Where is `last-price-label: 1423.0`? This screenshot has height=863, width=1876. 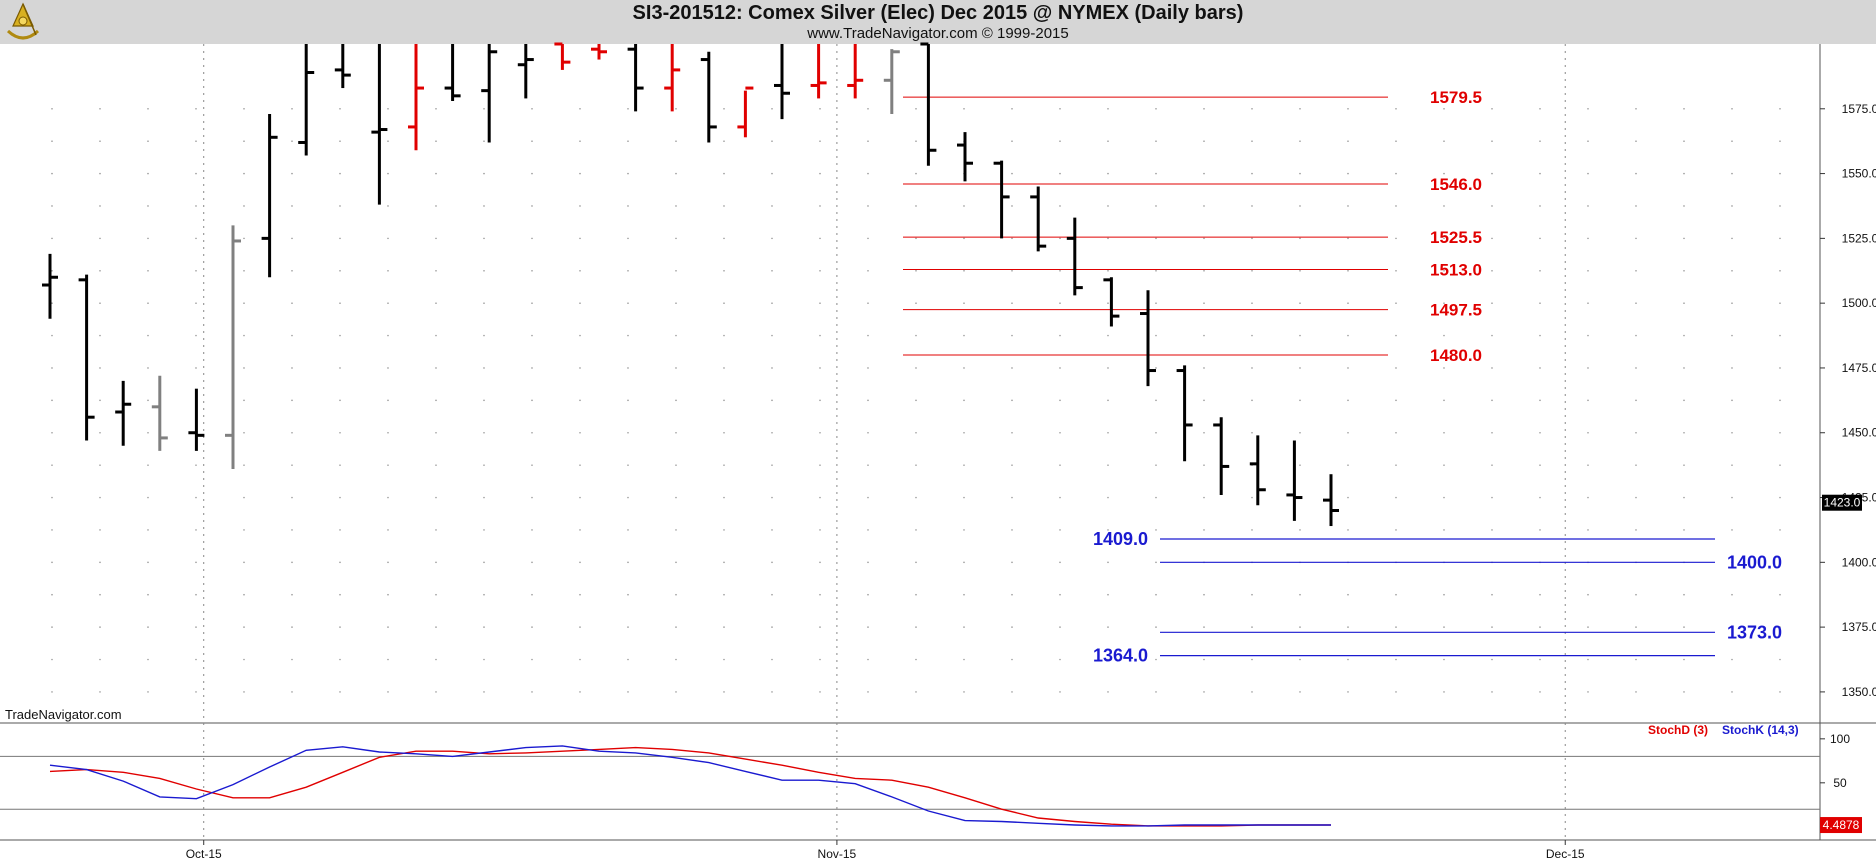 last-price-label: 1423.0 is located at coordinates (1842, 503).